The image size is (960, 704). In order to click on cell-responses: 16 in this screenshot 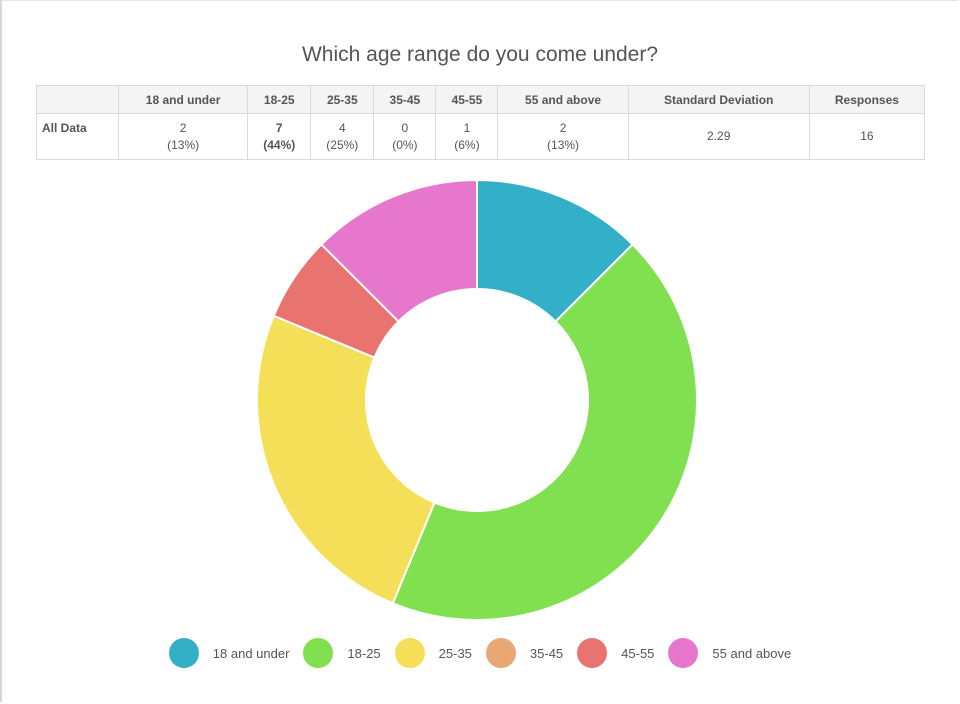, I will do `click(867, 136)`.